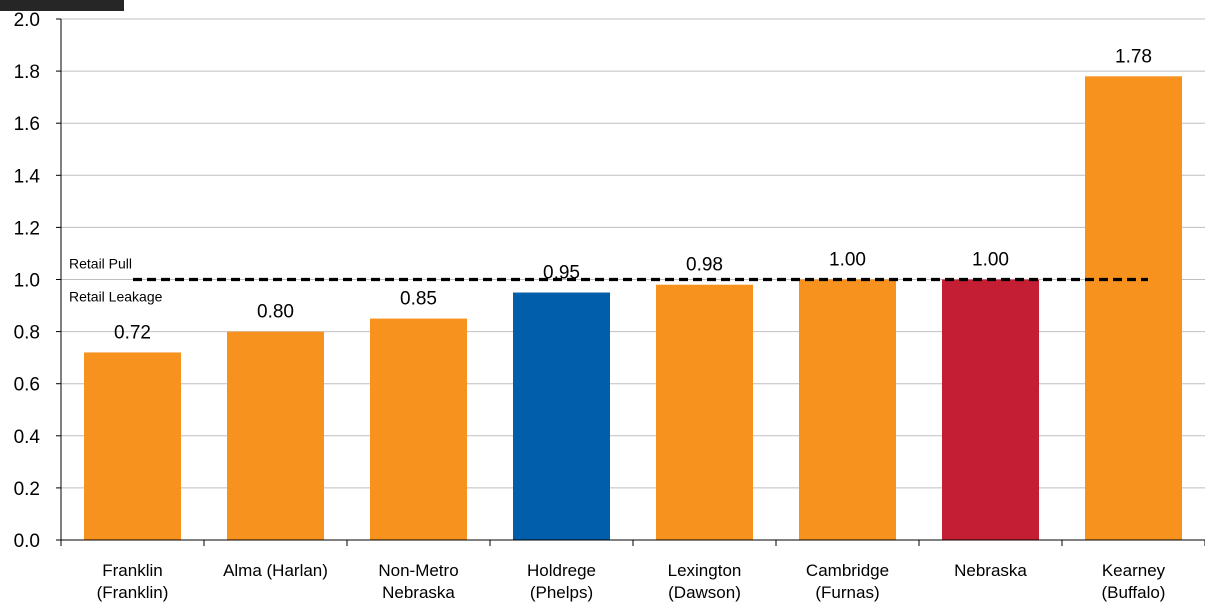 The image size is (1205, 607). Describe the element at coordinates (100, 264) in the screenshot. I see `retail-pull-label: Retail Pull` at that location.